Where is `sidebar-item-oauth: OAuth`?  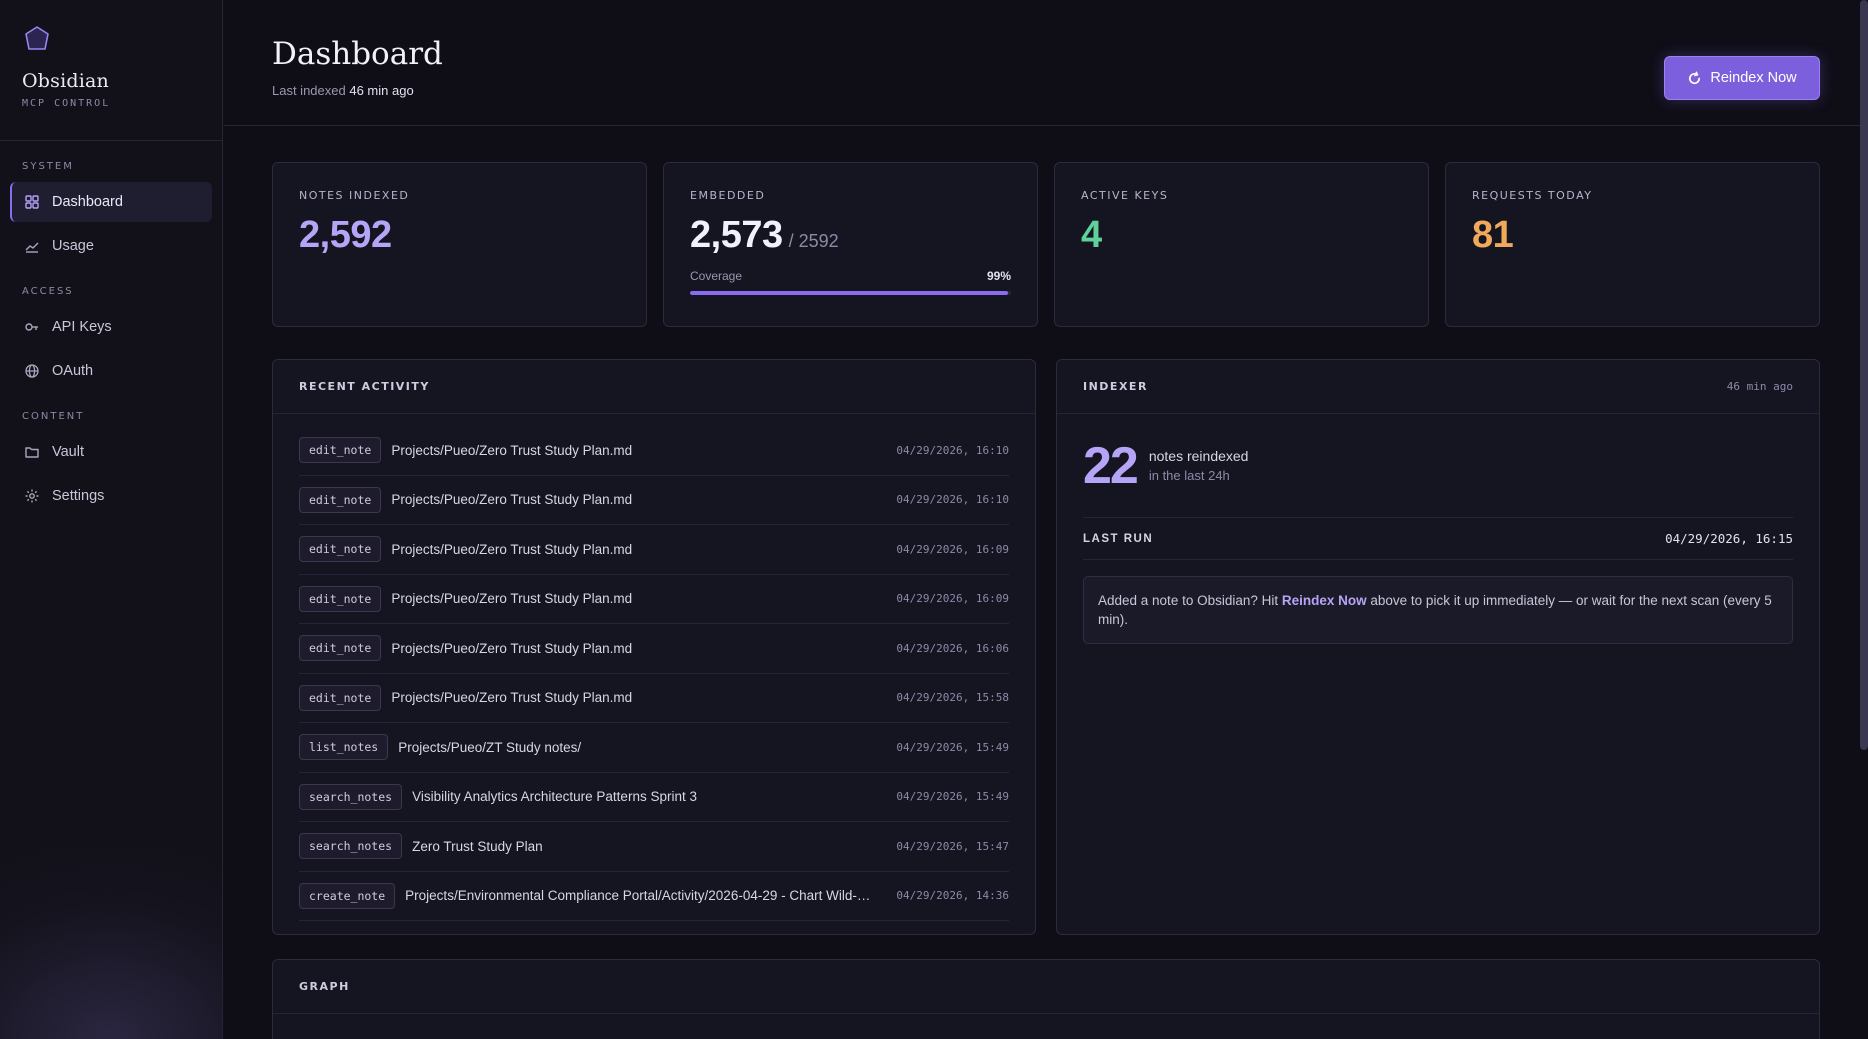
sidebar-item-oauth: OAuth is located at coordinates (111, 371).